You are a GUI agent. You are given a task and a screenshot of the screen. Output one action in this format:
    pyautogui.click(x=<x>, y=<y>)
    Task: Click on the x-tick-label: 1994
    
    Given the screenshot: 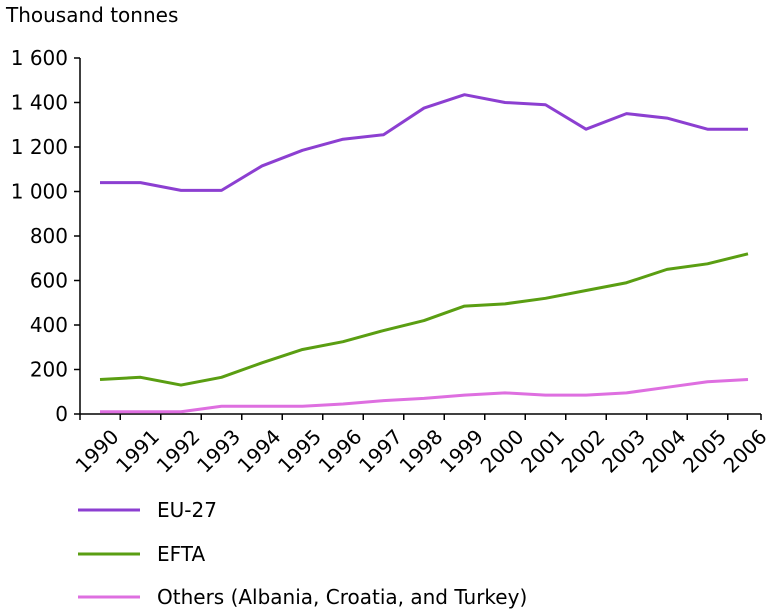 What is the action you would take?
    pyautogui.click(x=259, y=451)
    